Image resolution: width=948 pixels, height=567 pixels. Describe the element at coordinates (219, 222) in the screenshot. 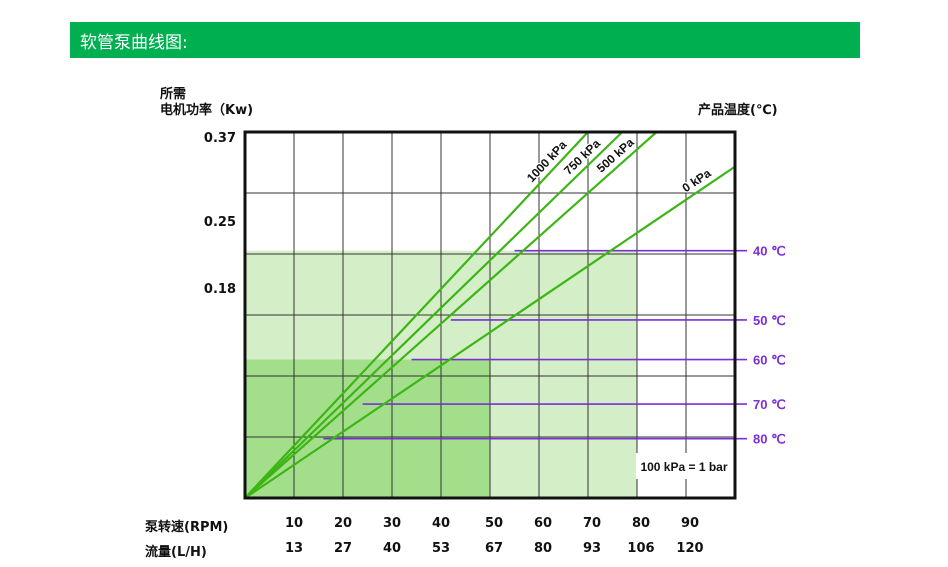

I see `y-tick-label: 0.25` at that location.